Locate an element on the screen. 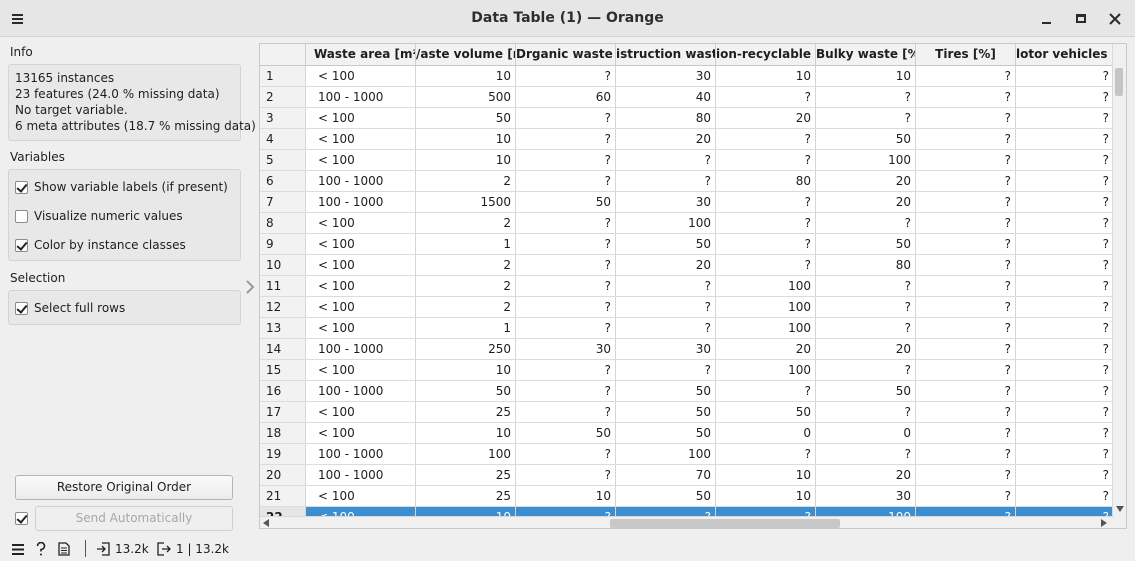  vertical-scrollbar is located at coordinates (1119, 286).